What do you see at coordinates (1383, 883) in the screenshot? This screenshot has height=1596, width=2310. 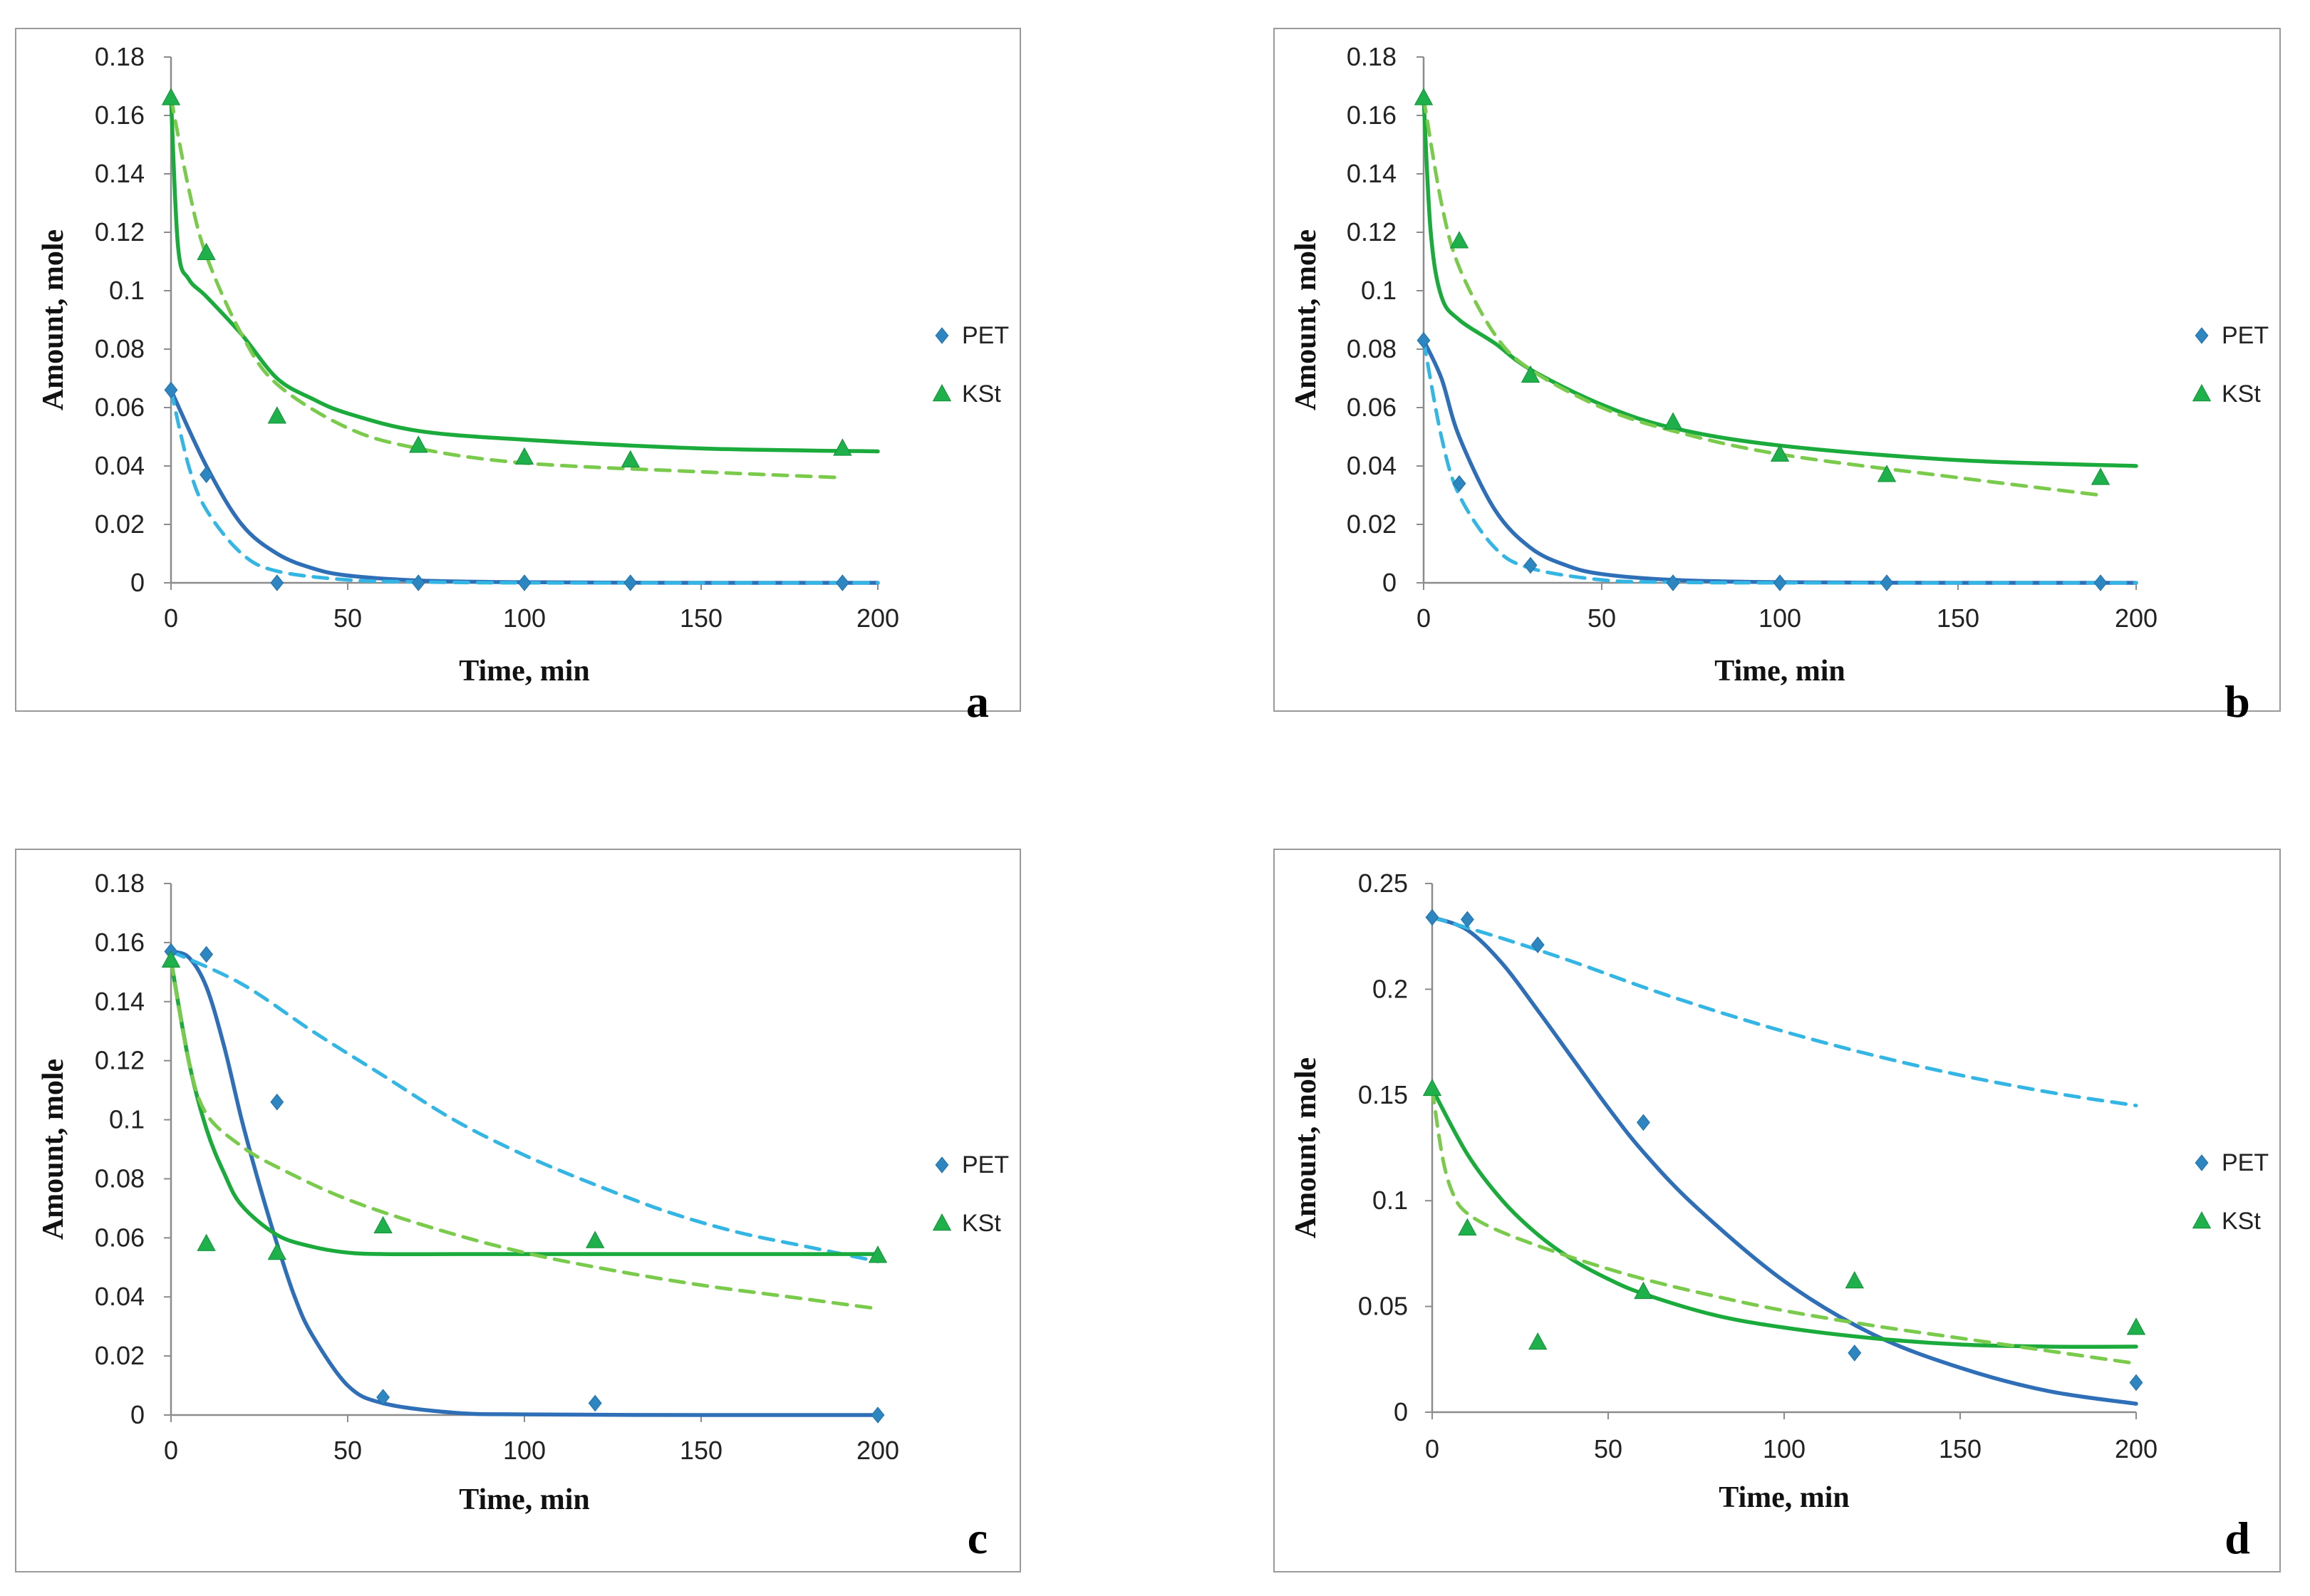 I see `y-tick-label: 0.25` at bounding box center [1383, 883].